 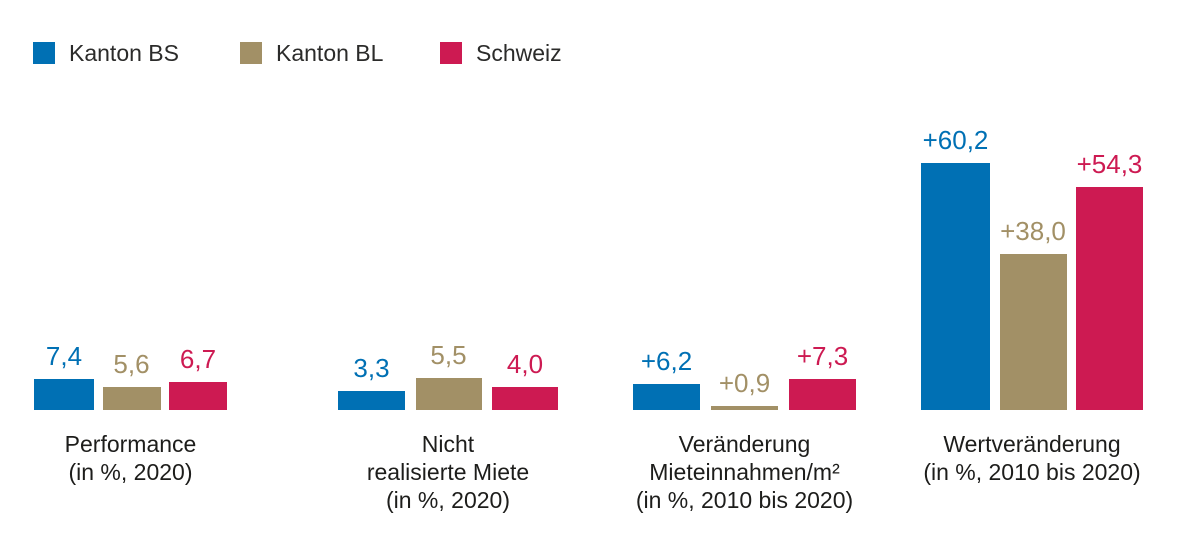 I want to click on legend-label: Schweiz, so click(x=519, y=52).